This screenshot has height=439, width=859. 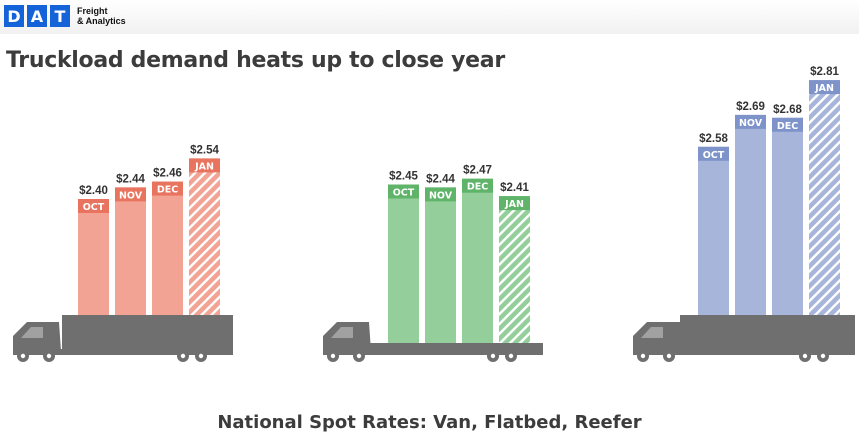 What do you see at coordinates (37, 16) in the screenshot?
I see `logo-letter-a: A` at bounding box center [37, 16].